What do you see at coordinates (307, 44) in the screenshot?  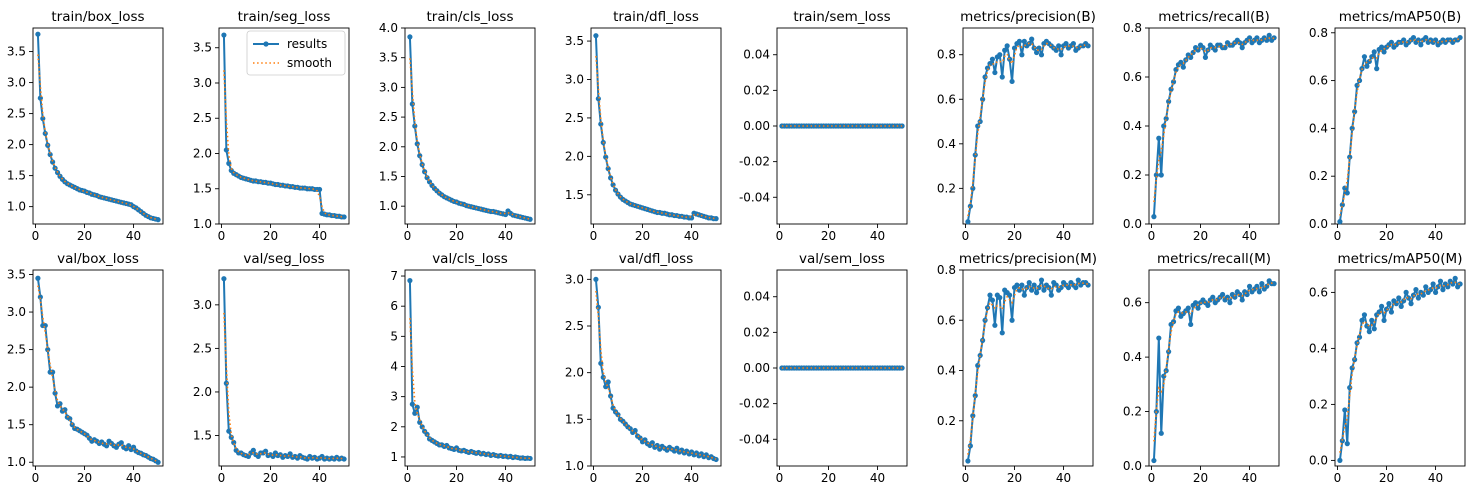 I see `legend-results-label: results` at bounding box center [307, 44].